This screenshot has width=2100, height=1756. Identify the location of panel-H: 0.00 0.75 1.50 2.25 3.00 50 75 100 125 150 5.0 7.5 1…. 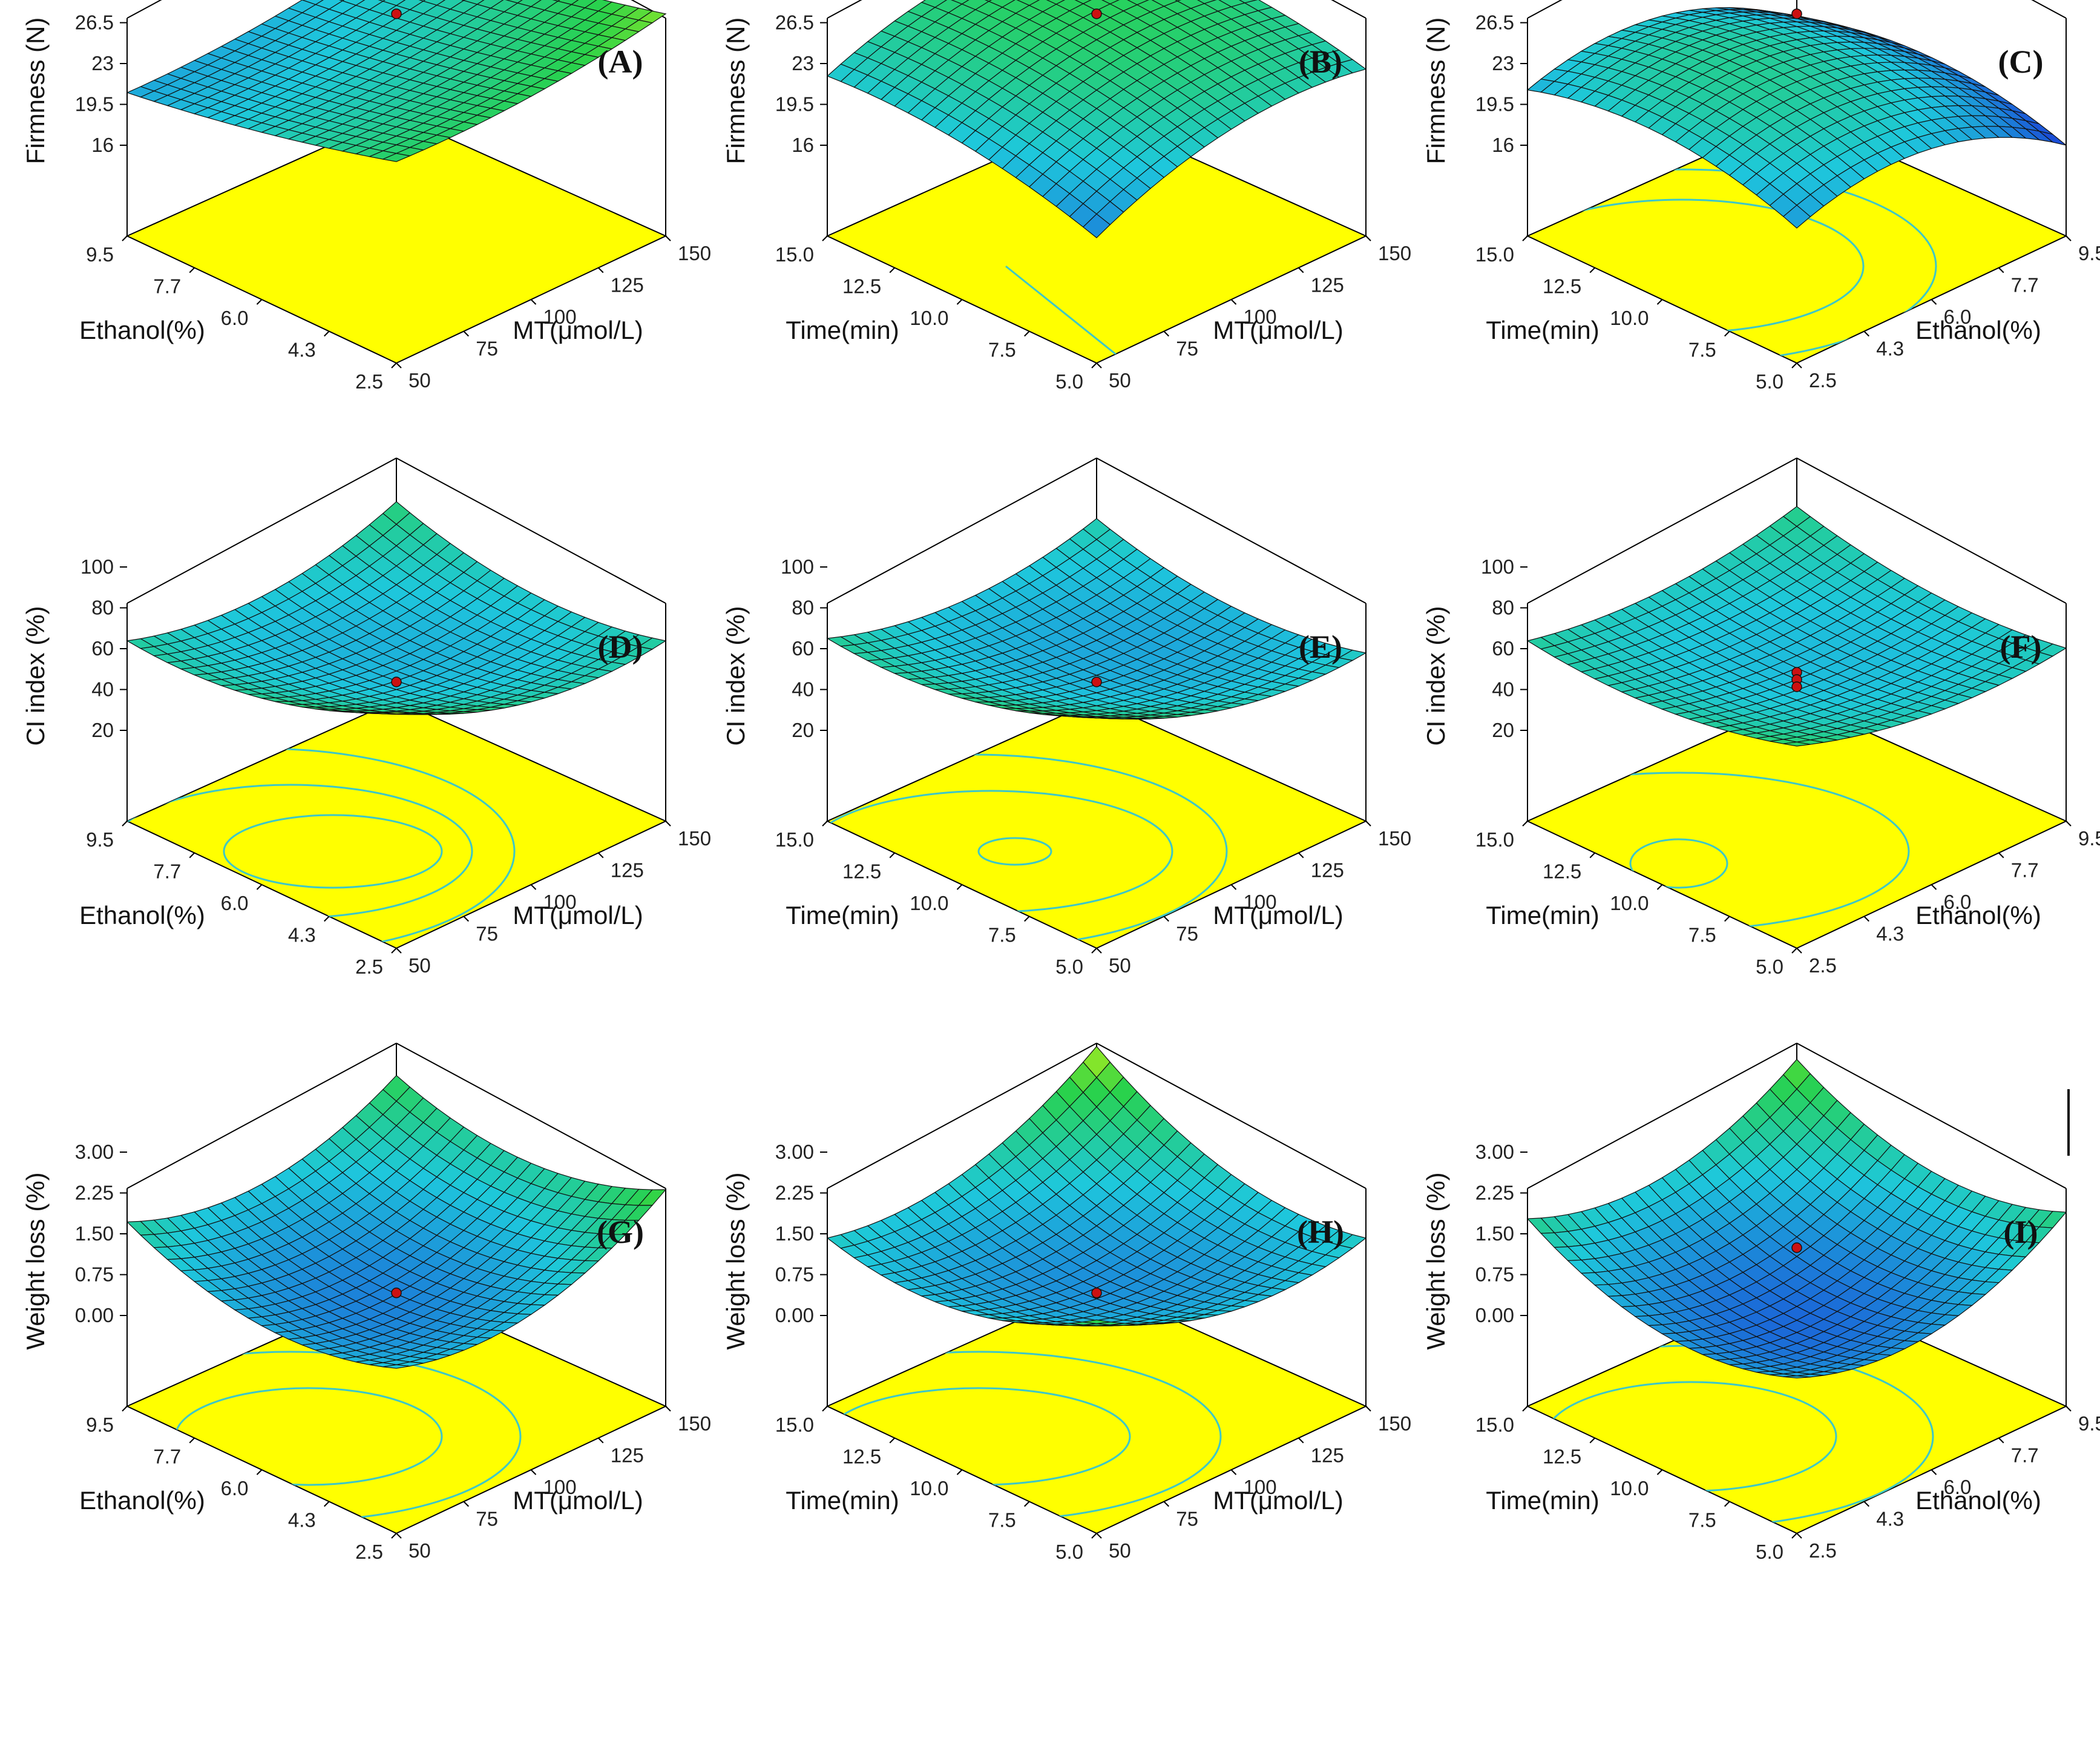
(1055, 1399).